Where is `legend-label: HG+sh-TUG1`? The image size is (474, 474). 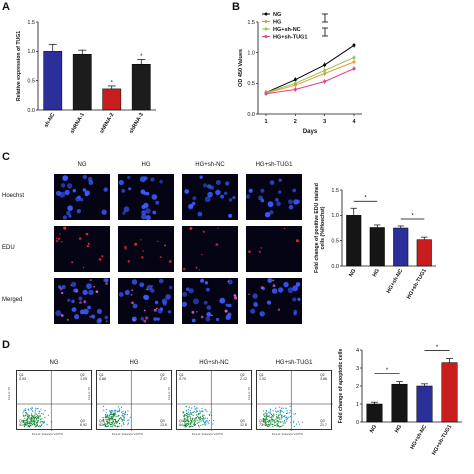
legend-label: HG+sh-TUG1 is located at coordinates (290, 38).